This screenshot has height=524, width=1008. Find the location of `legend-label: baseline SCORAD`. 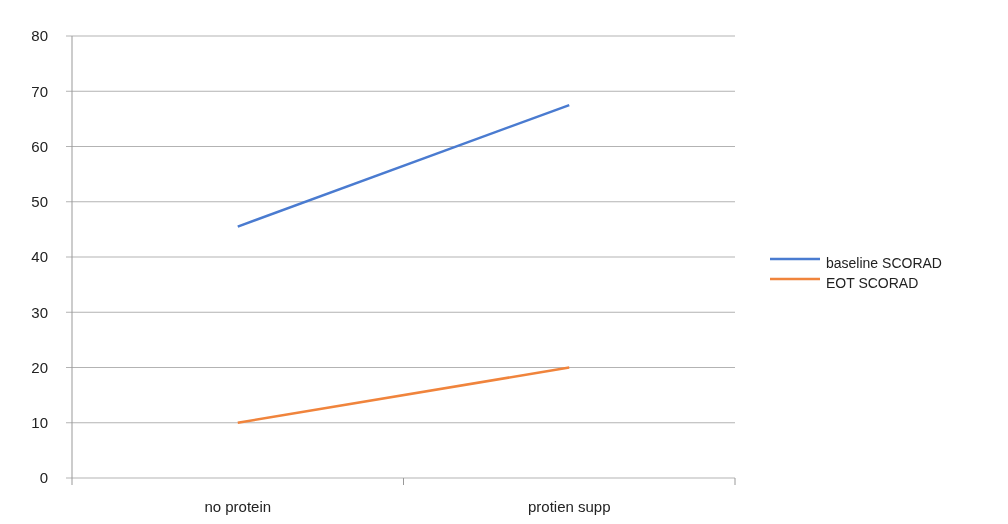

legend-label: baseline SCORAD is located at coordinates (884, 262).